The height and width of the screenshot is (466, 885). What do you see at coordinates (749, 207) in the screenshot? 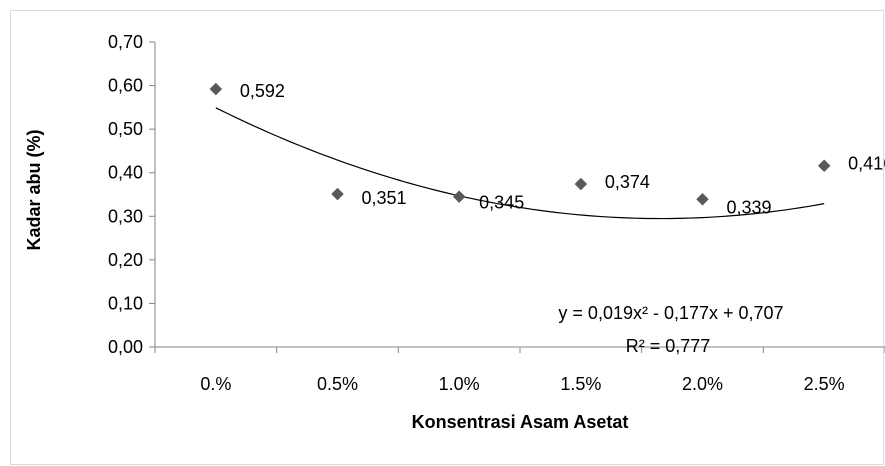
I see `data-label: 0,339` at bounding box center [749, 207].